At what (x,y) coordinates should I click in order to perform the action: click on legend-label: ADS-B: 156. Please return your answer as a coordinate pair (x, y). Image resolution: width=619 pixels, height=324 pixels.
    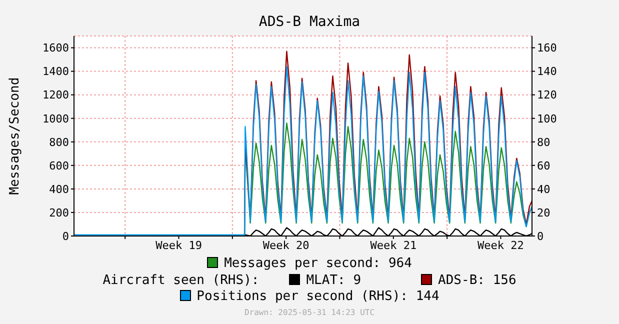
    Looking at the image, I should click on (476, 280).